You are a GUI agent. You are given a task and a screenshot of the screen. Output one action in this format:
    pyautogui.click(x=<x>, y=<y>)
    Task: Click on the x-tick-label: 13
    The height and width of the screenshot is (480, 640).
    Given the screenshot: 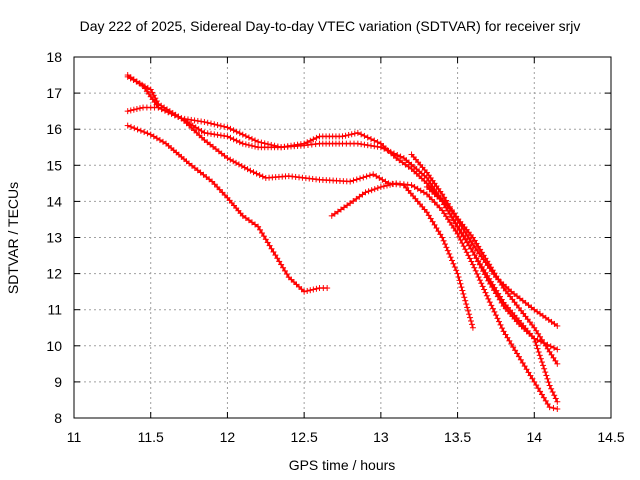 What is the action you would take?
    pyautogui.click(x=381, y=437)
    